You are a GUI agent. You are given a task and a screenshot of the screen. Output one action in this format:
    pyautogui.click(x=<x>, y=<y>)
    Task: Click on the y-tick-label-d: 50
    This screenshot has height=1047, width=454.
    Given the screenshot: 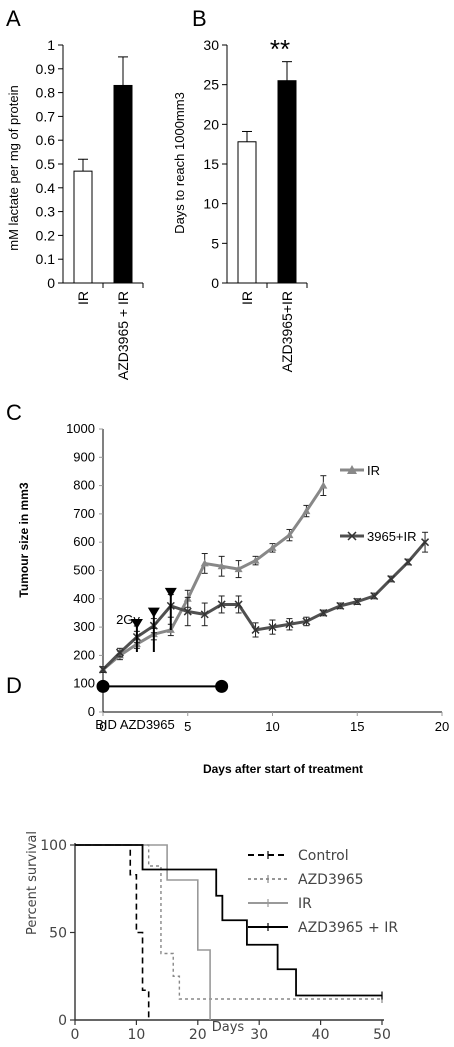 What is the action you would take?
    pyautogui.click(x=58, y=934)
    